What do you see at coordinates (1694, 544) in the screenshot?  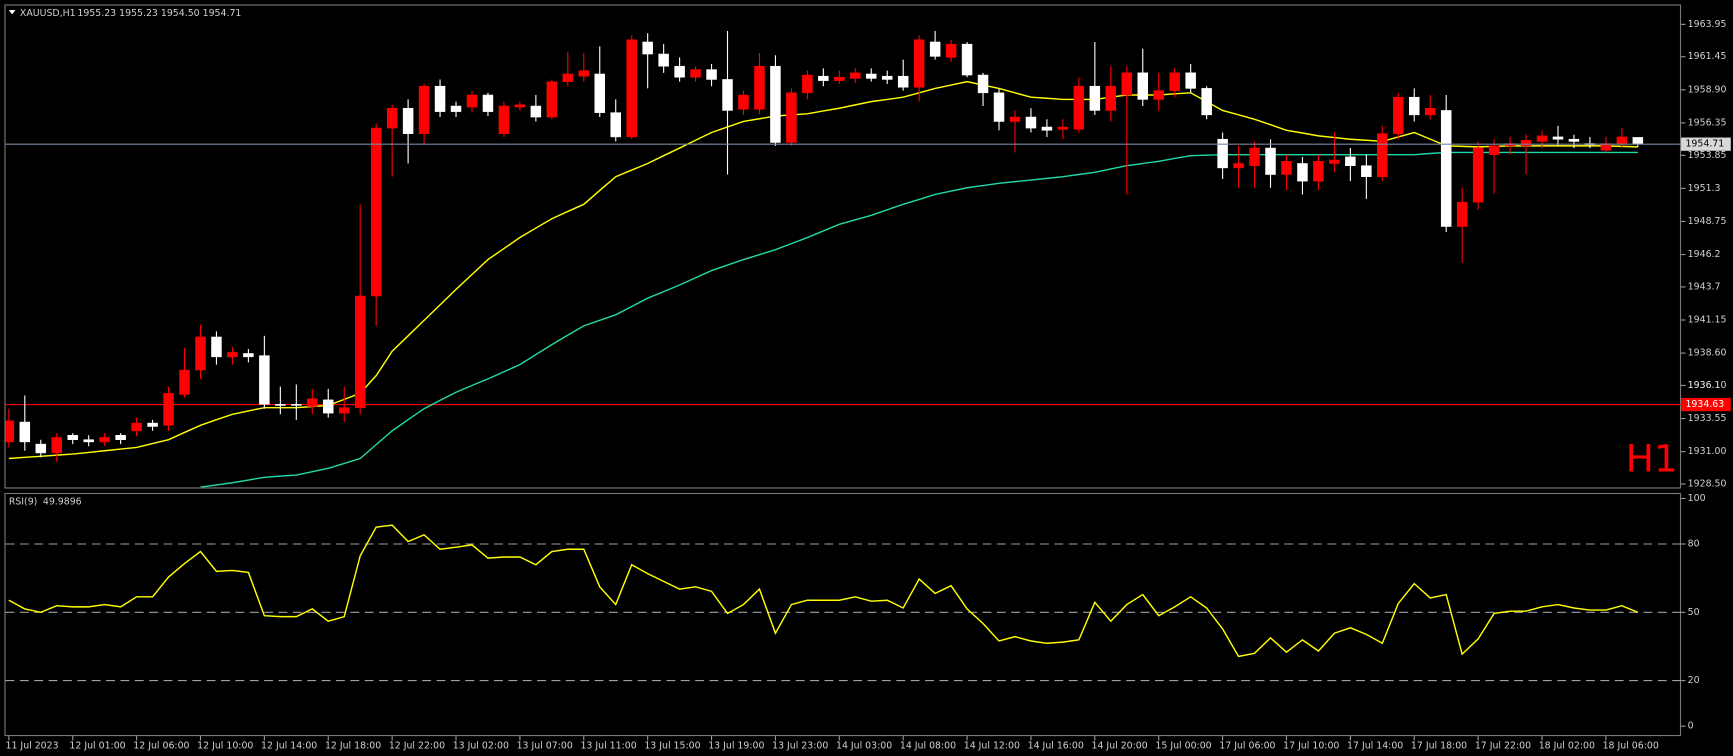 I see `y-tick-label: 80` at bounding box center [1694, 544].